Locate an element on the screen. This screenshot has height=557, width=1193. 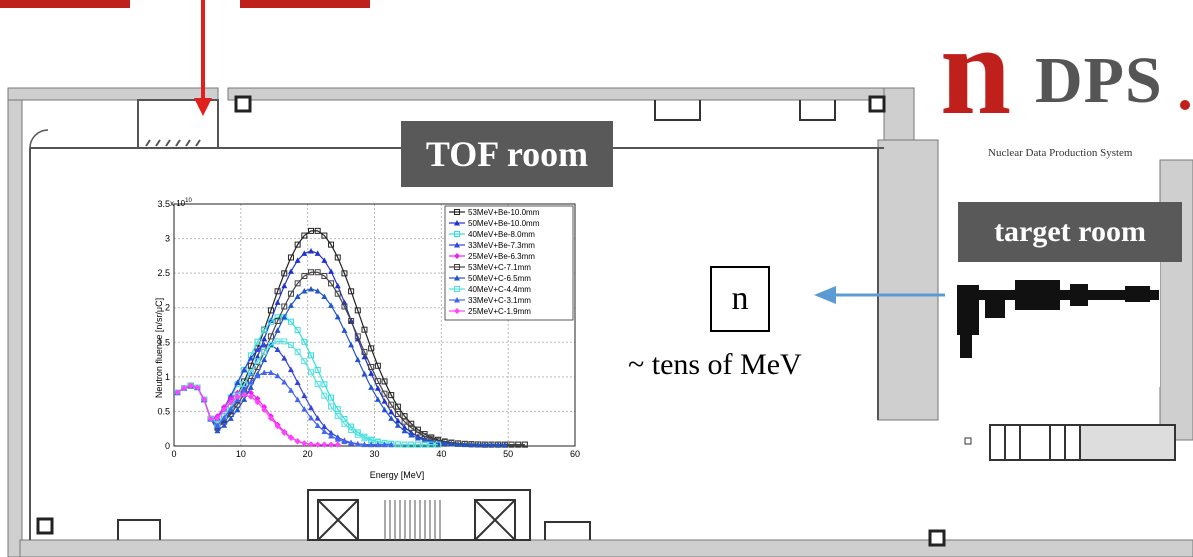
logo-letter: n is located at coordinates (976, 70).